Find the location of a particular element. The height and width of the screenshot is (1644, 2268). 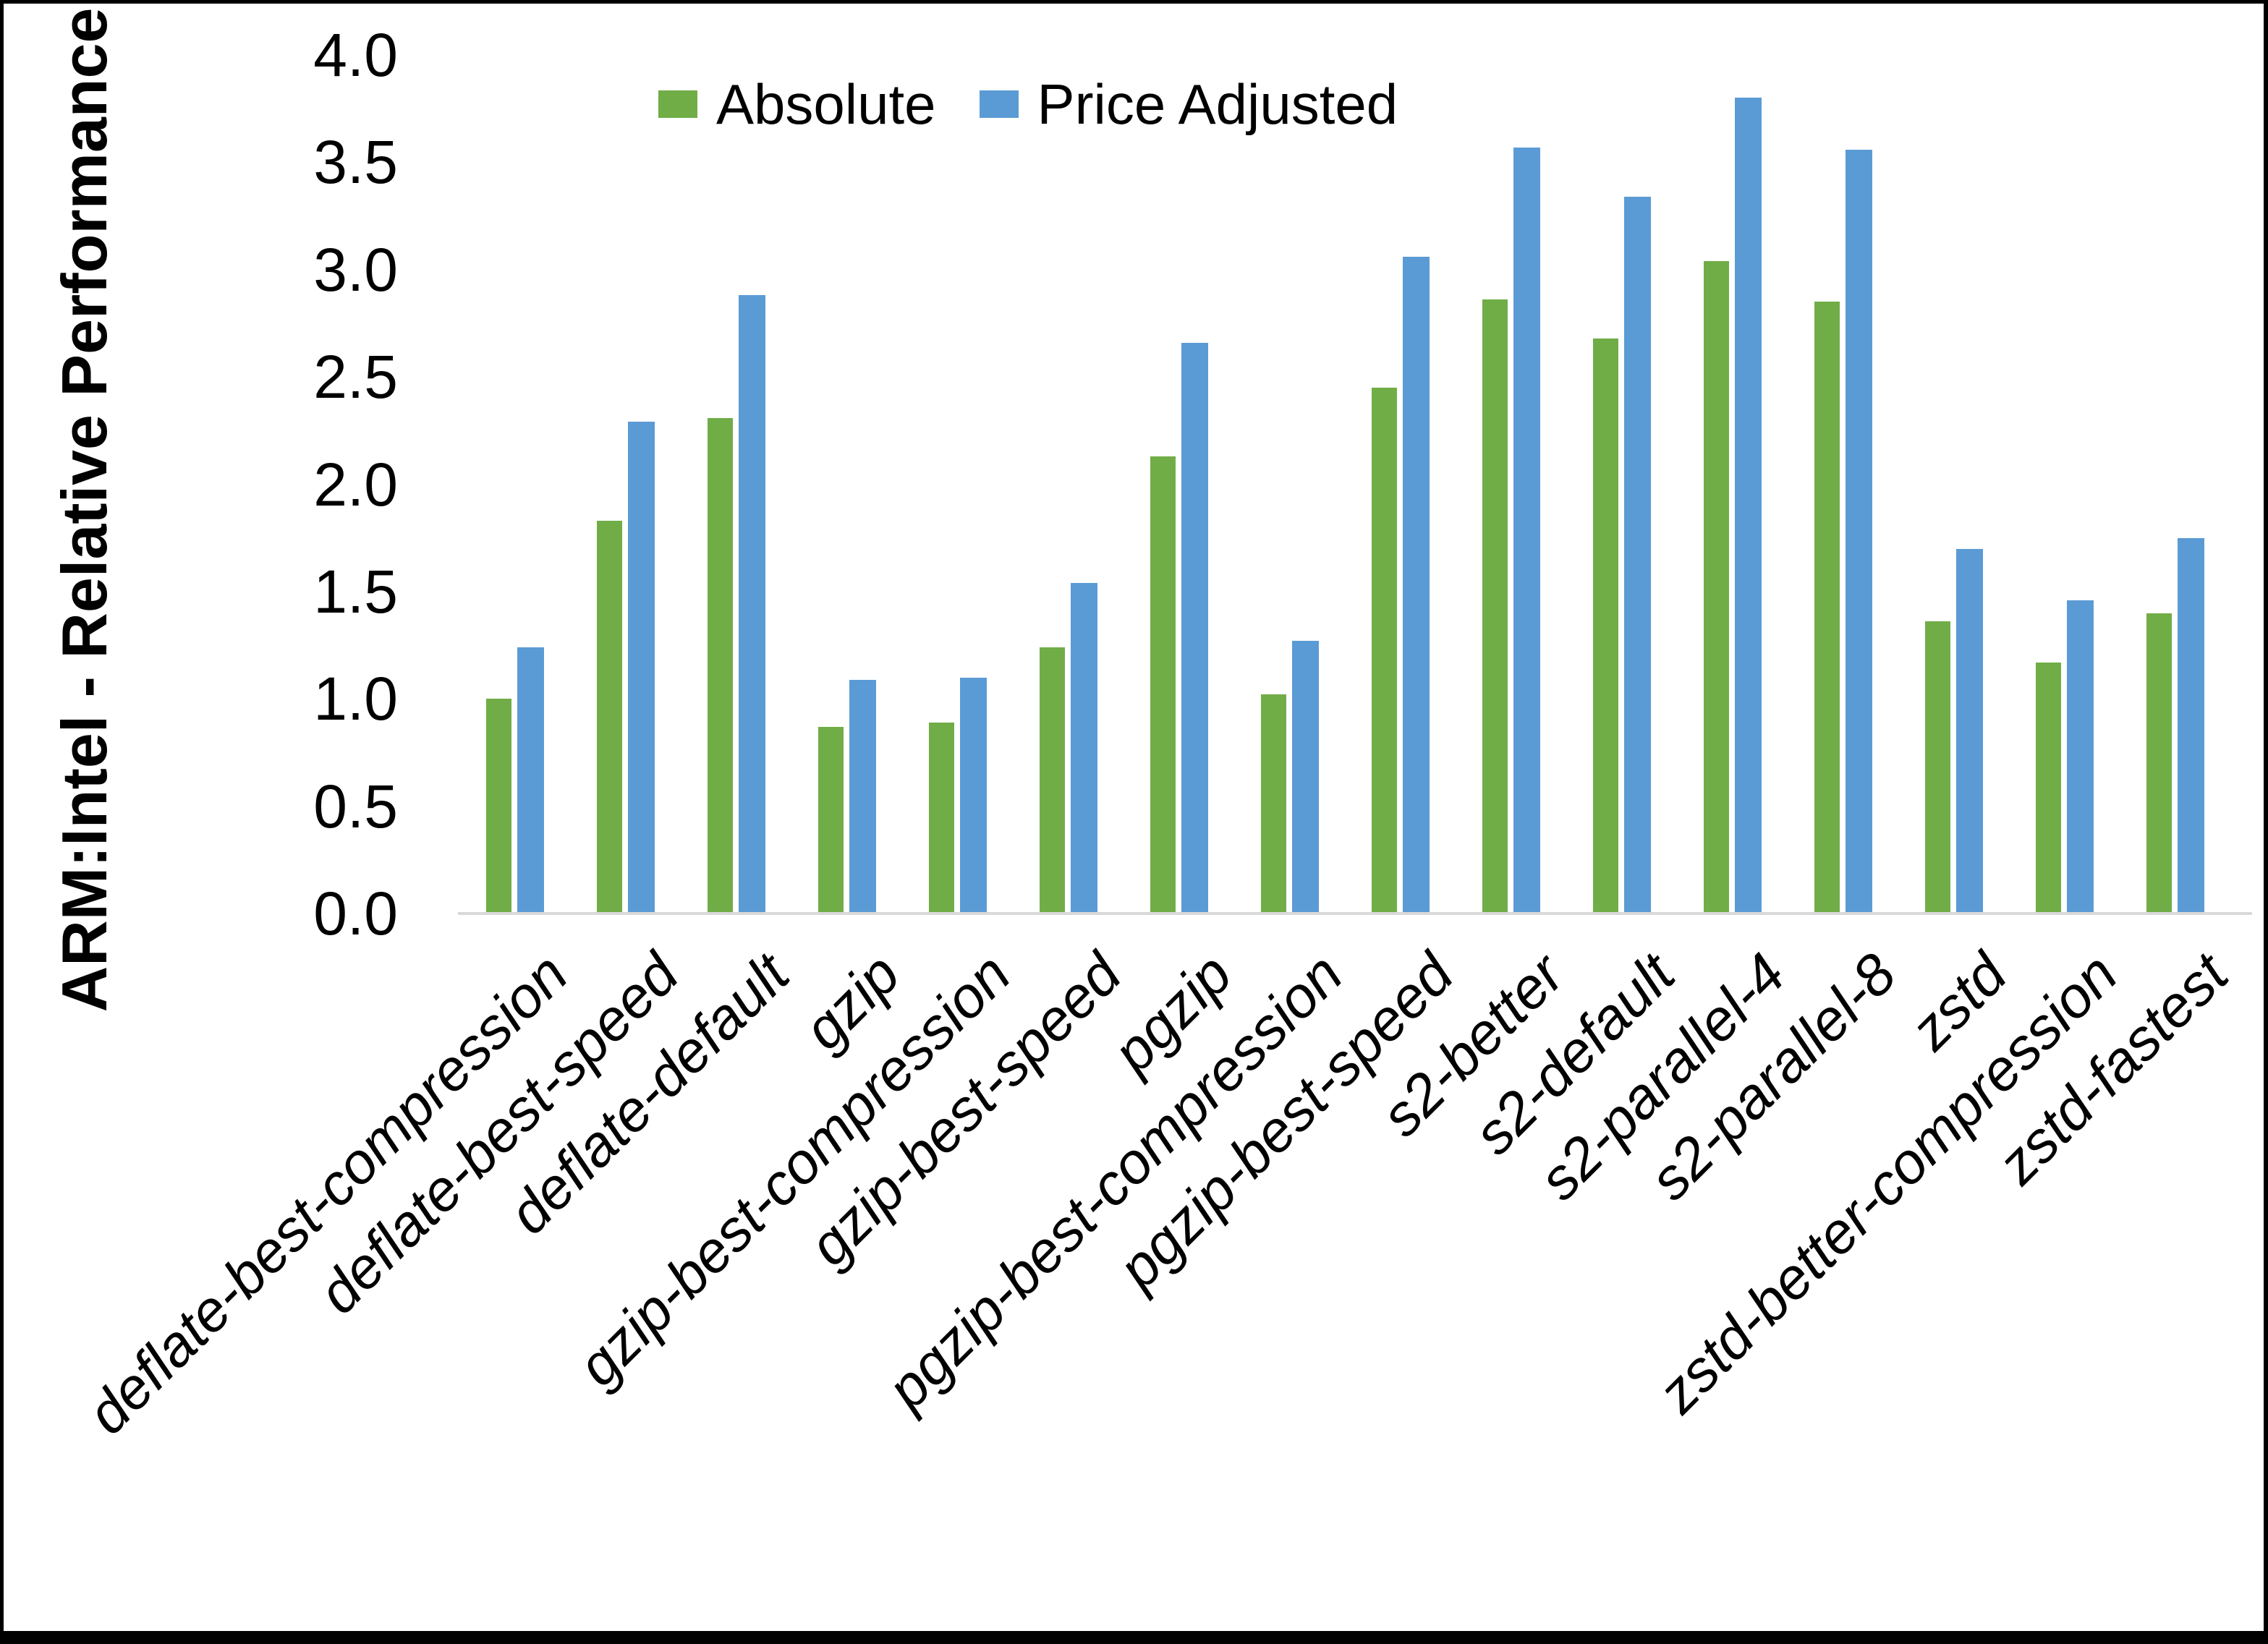

y-tick-label: 0.0 is located at coordinates (355, 913).